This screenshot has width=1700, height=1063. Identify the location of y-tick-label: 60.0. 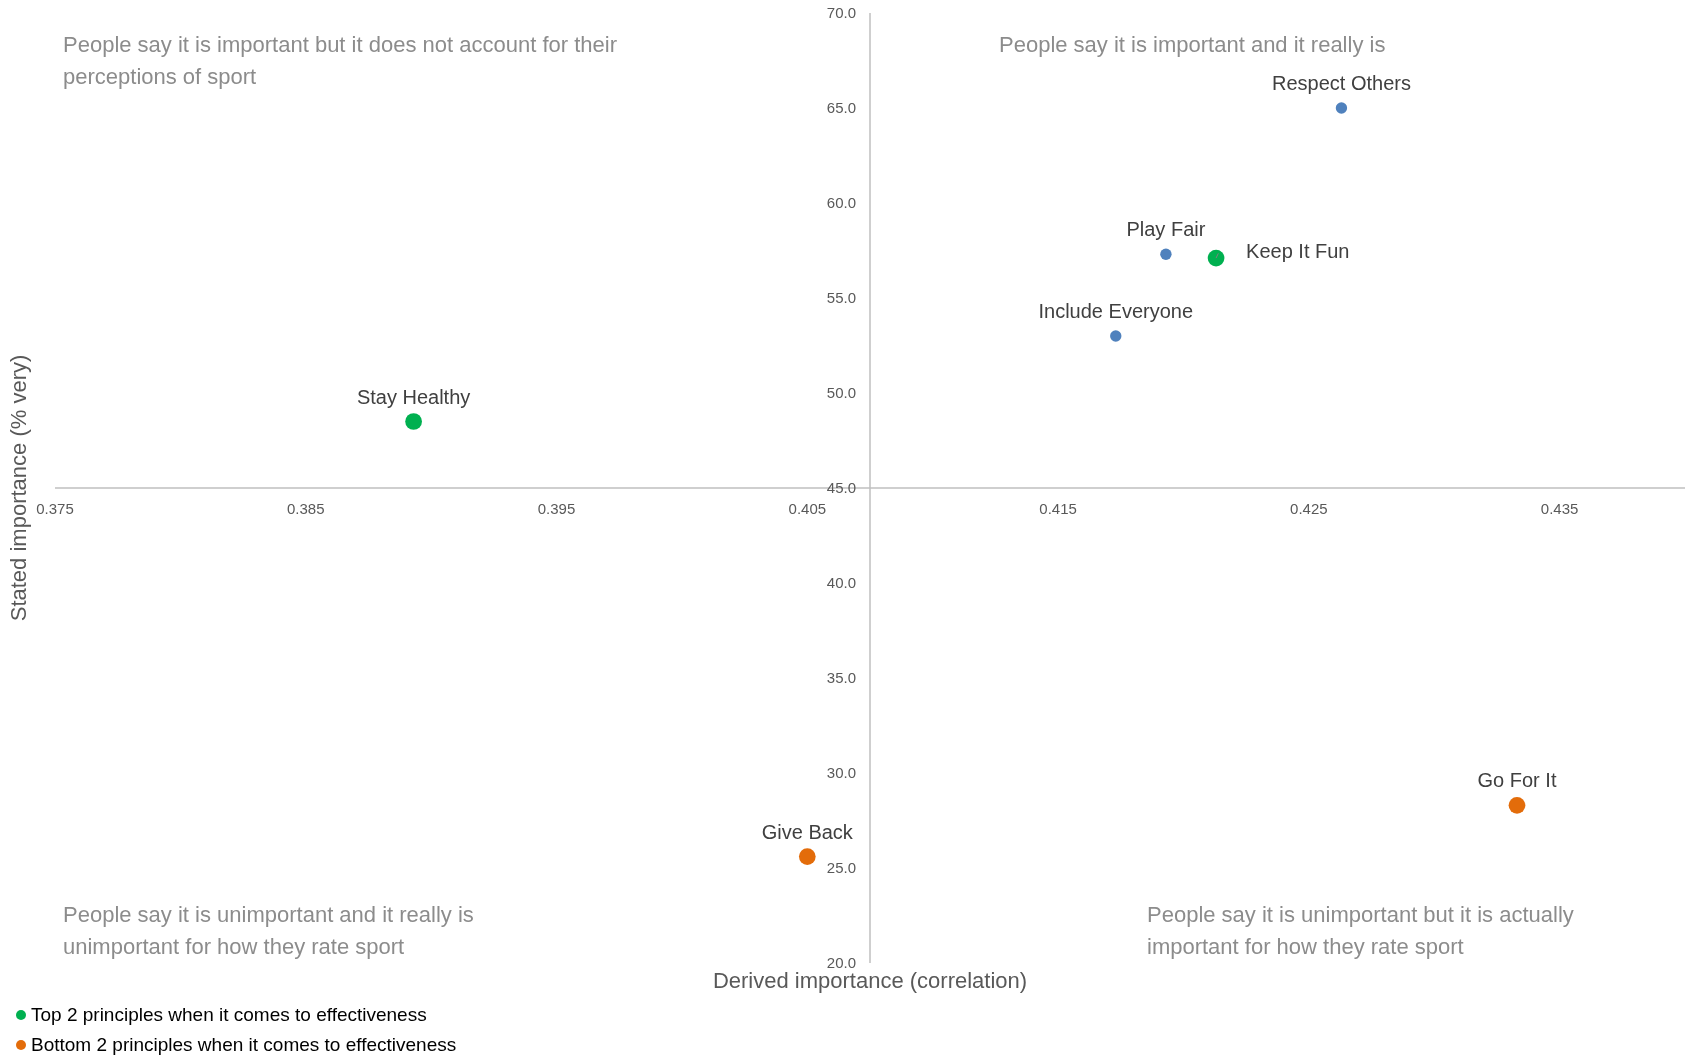
(841, 202).